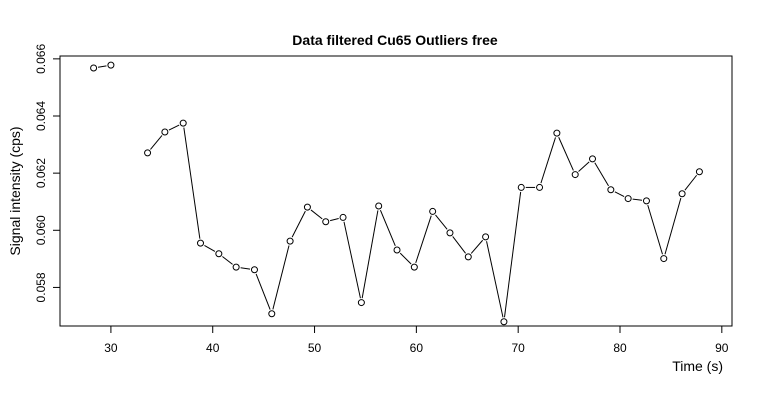 This screenshot has width=760, height=400. I want to click on x-axis-label: Time (s), so click(697, 366).